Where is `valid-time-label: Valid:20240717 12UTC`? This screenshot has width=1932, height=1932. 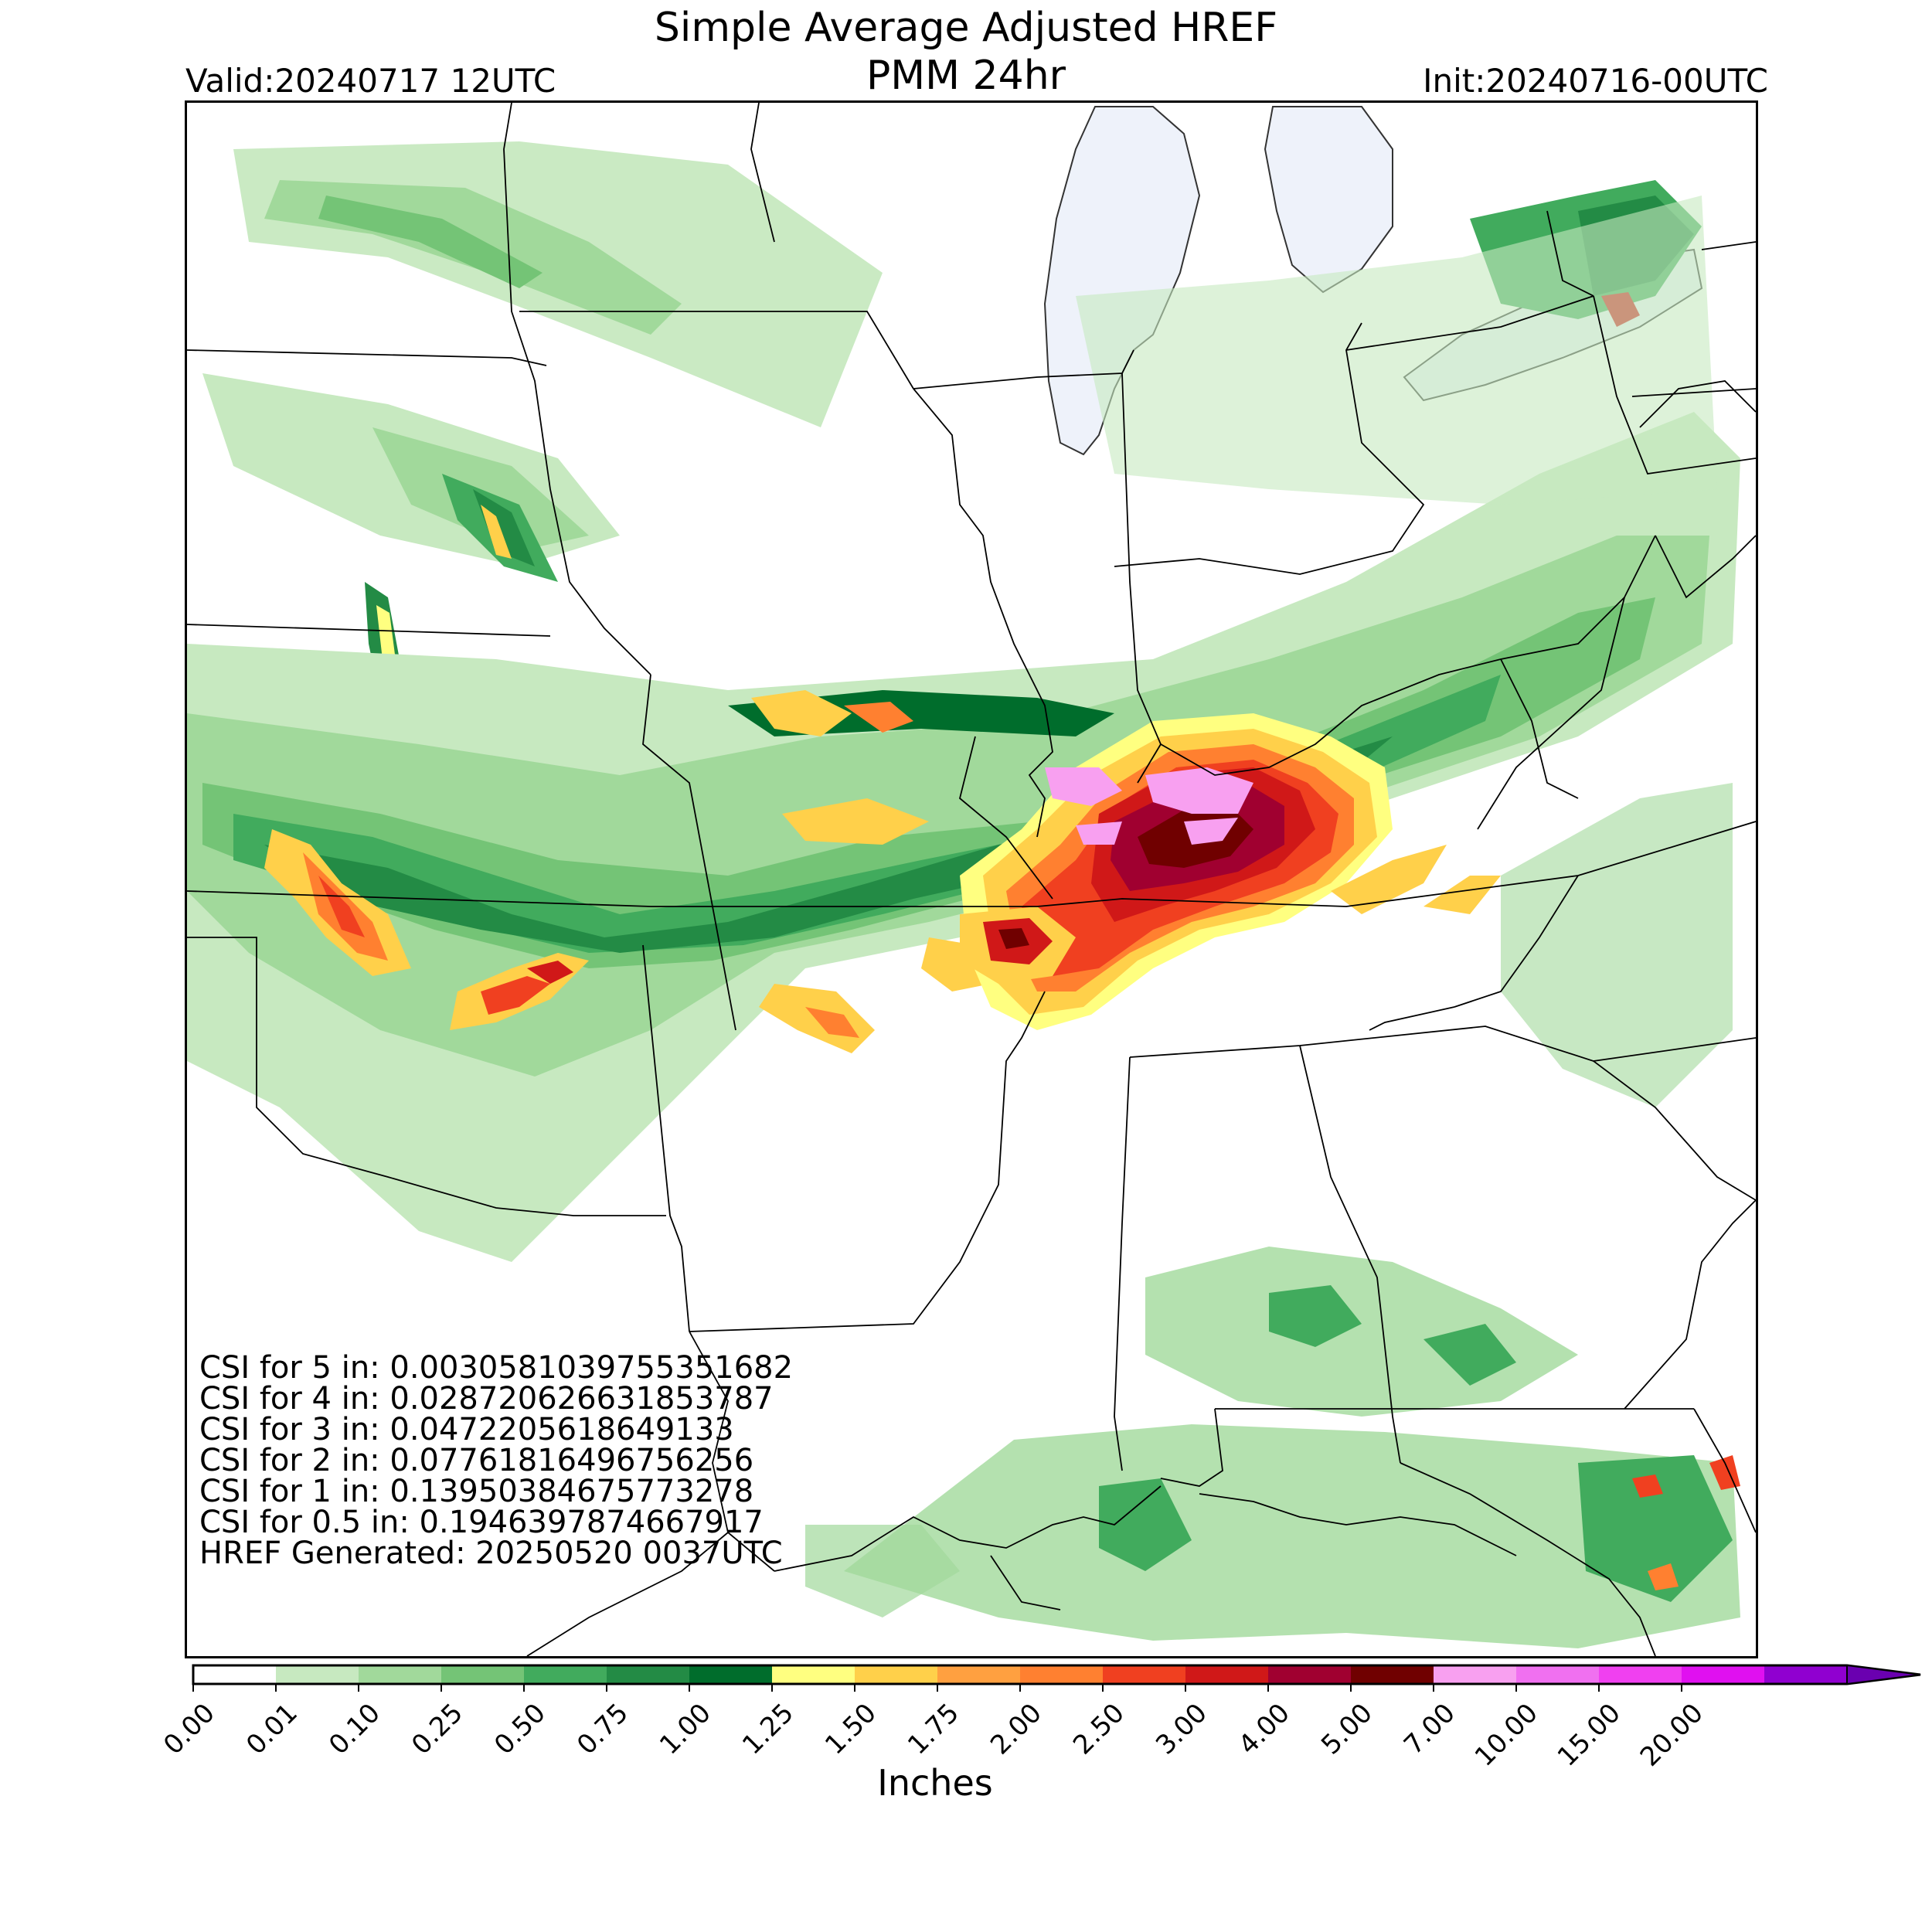 valid-time-label: Valid:20240717 12UTC is located at coordinates (371, 81).